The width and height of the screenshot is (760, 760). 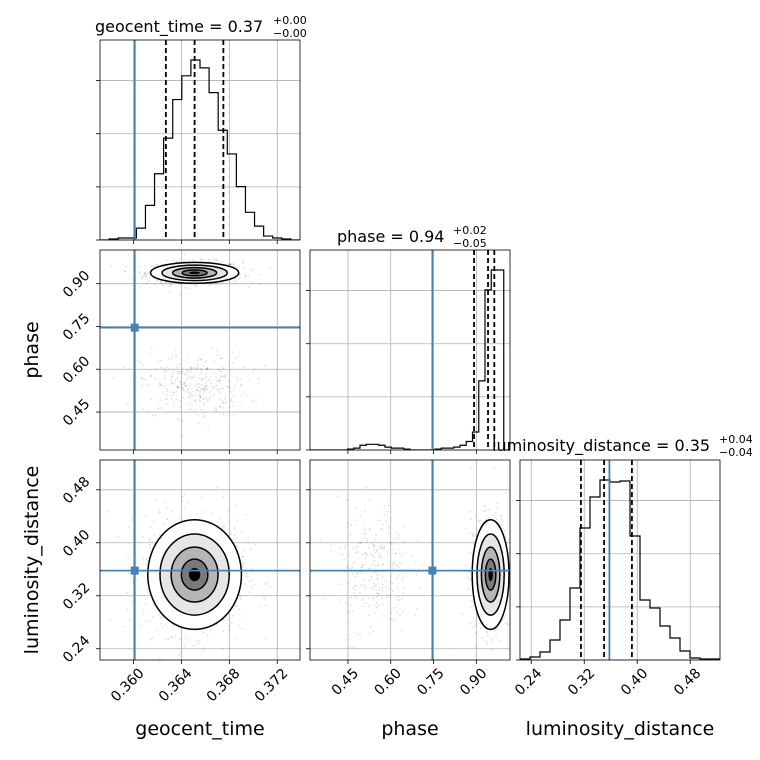 What do you see at coordinates (410, 350) in the screenshot?
I see `panel-frame` at bounding box center [410, 350].